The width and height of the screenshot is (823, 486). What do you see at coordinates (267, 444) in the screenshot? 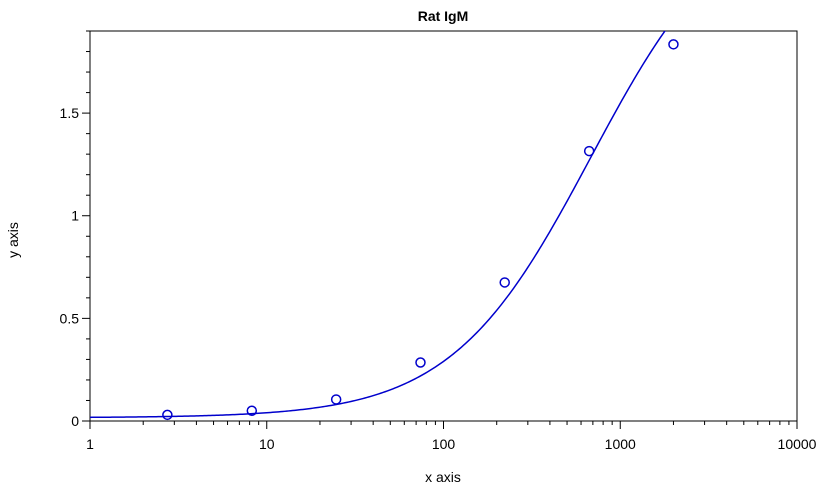
I see `x-tick-label: 10` at bounding box center [267, 444].